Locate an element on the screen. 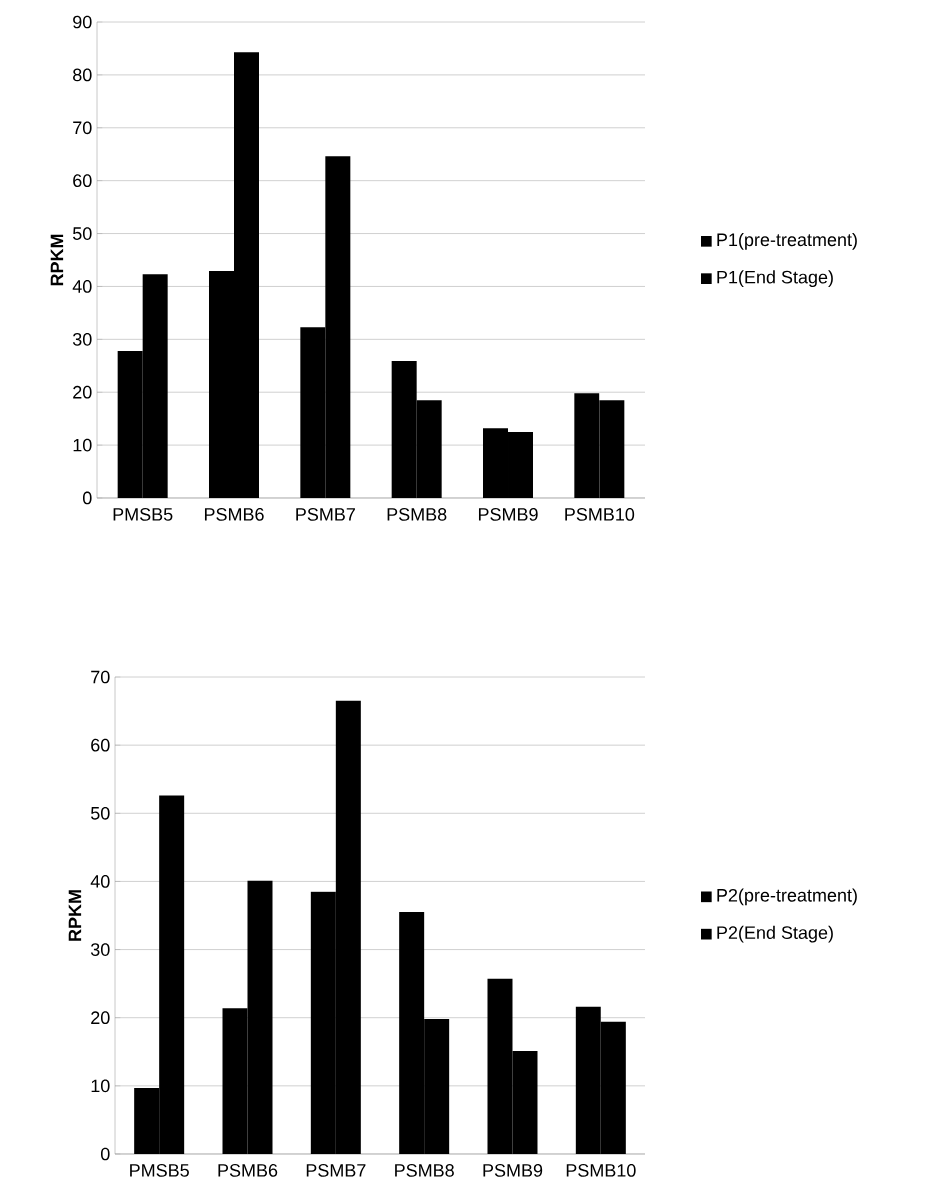 The image size is (926, 1203). y-tick-label: 90 is located at coordinates (82, 22).